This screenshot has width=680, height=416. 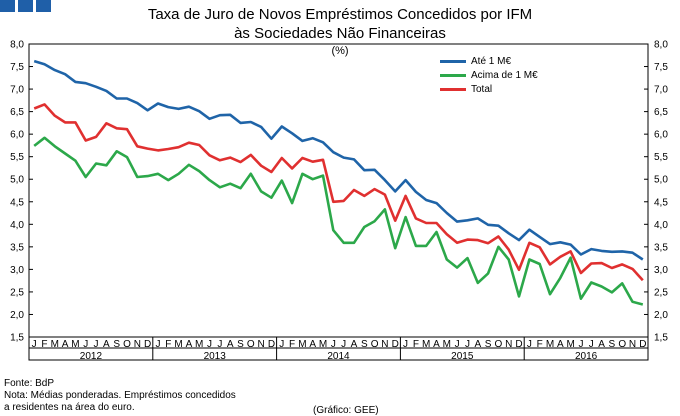 What do you see at coordinates (29, 383) in the screenshot?
I see `source-note: Fonte: BdP` at bounding box center [29, 383].